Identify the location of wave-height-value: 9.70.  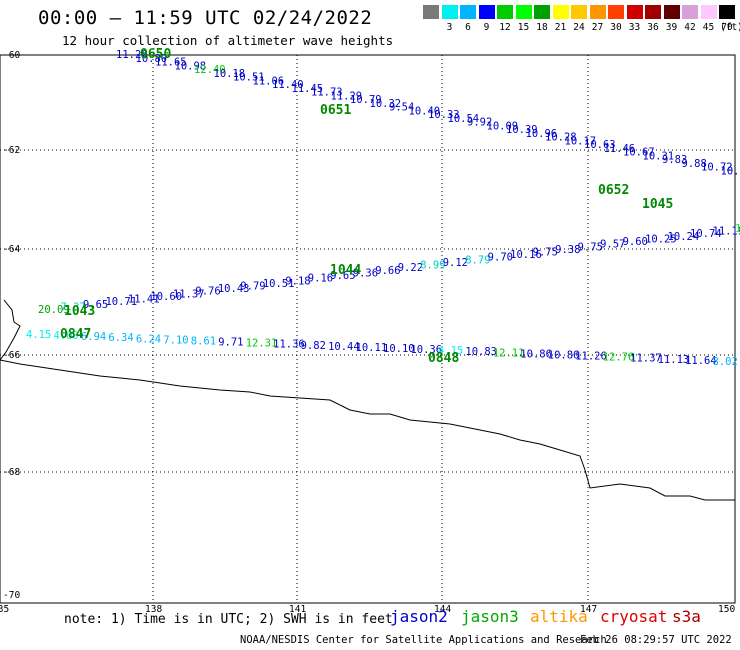
(500, 258).